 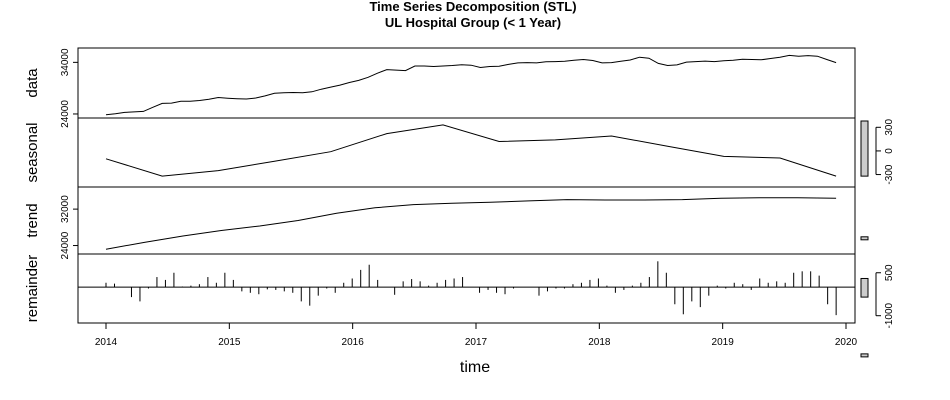 I want to click on y-tick-label: 300, so click(x=889, y=127).